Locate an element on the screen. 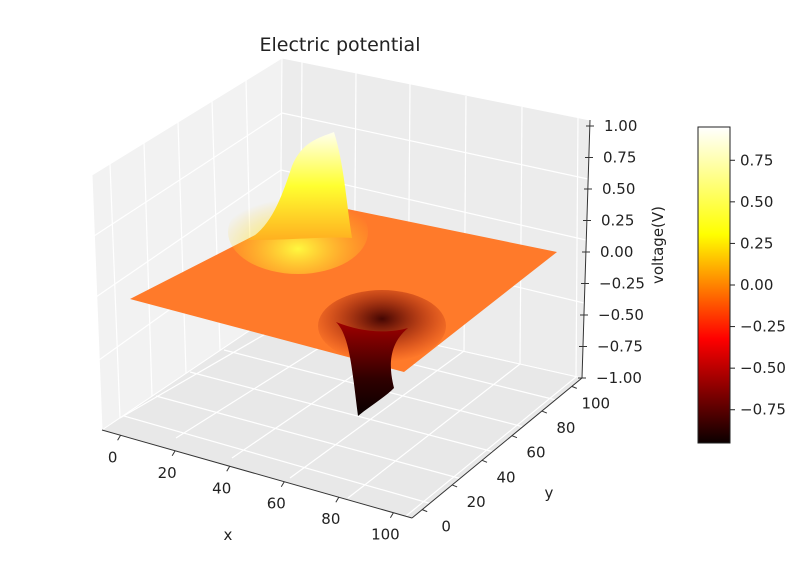 The width and height of the screenshot is (812, 570). chart-title: Electric potential is located at coordinates (340, 45).